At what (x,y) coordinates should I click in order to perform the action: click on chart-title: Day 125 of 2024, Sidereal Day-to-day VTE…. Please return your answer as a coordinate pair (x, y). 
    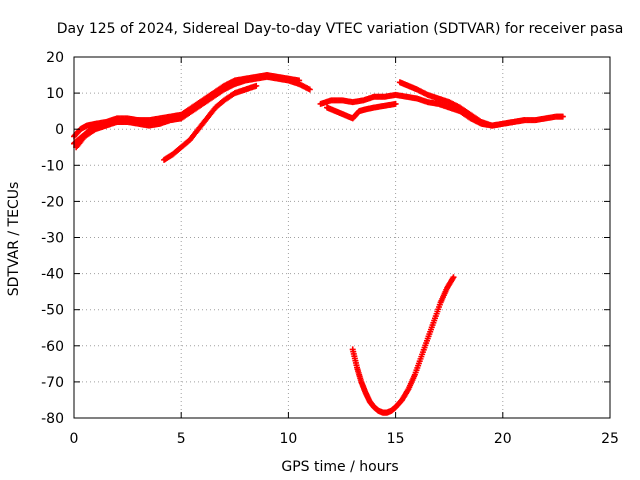
    Looking at the image, I should click on (340, 29).